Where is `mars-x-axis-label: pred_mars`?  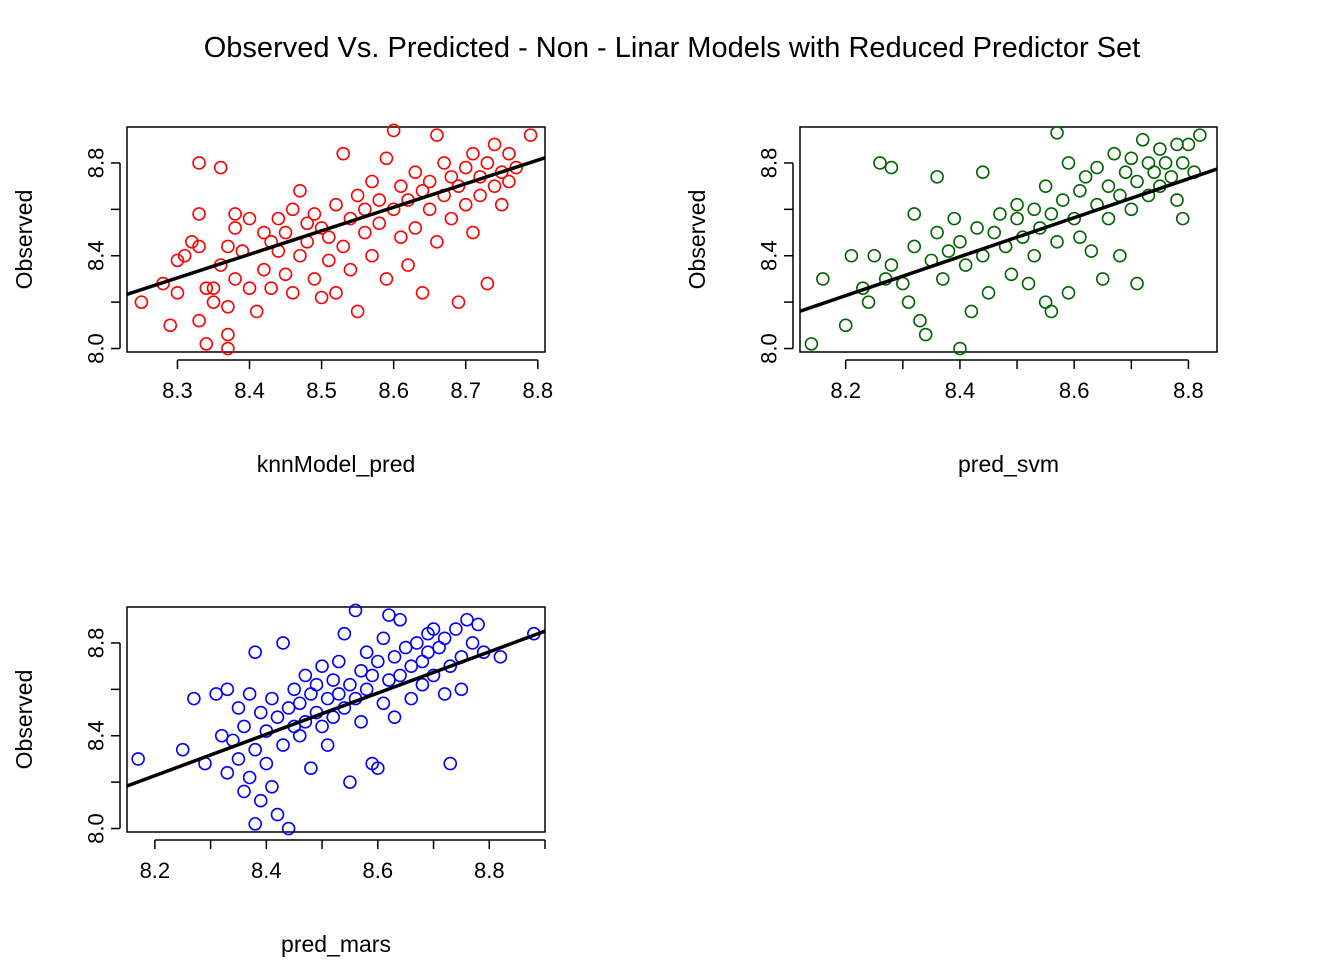 mars-x-axis-label: pred_mars is located at coordinates (336, 944).